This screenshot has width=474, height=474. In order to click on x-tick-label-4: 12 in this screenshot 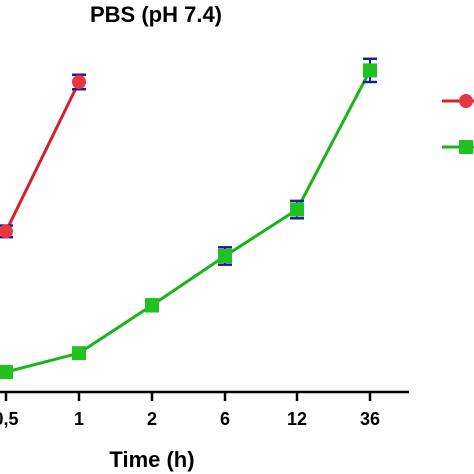, I will do `click(297, 419)`.